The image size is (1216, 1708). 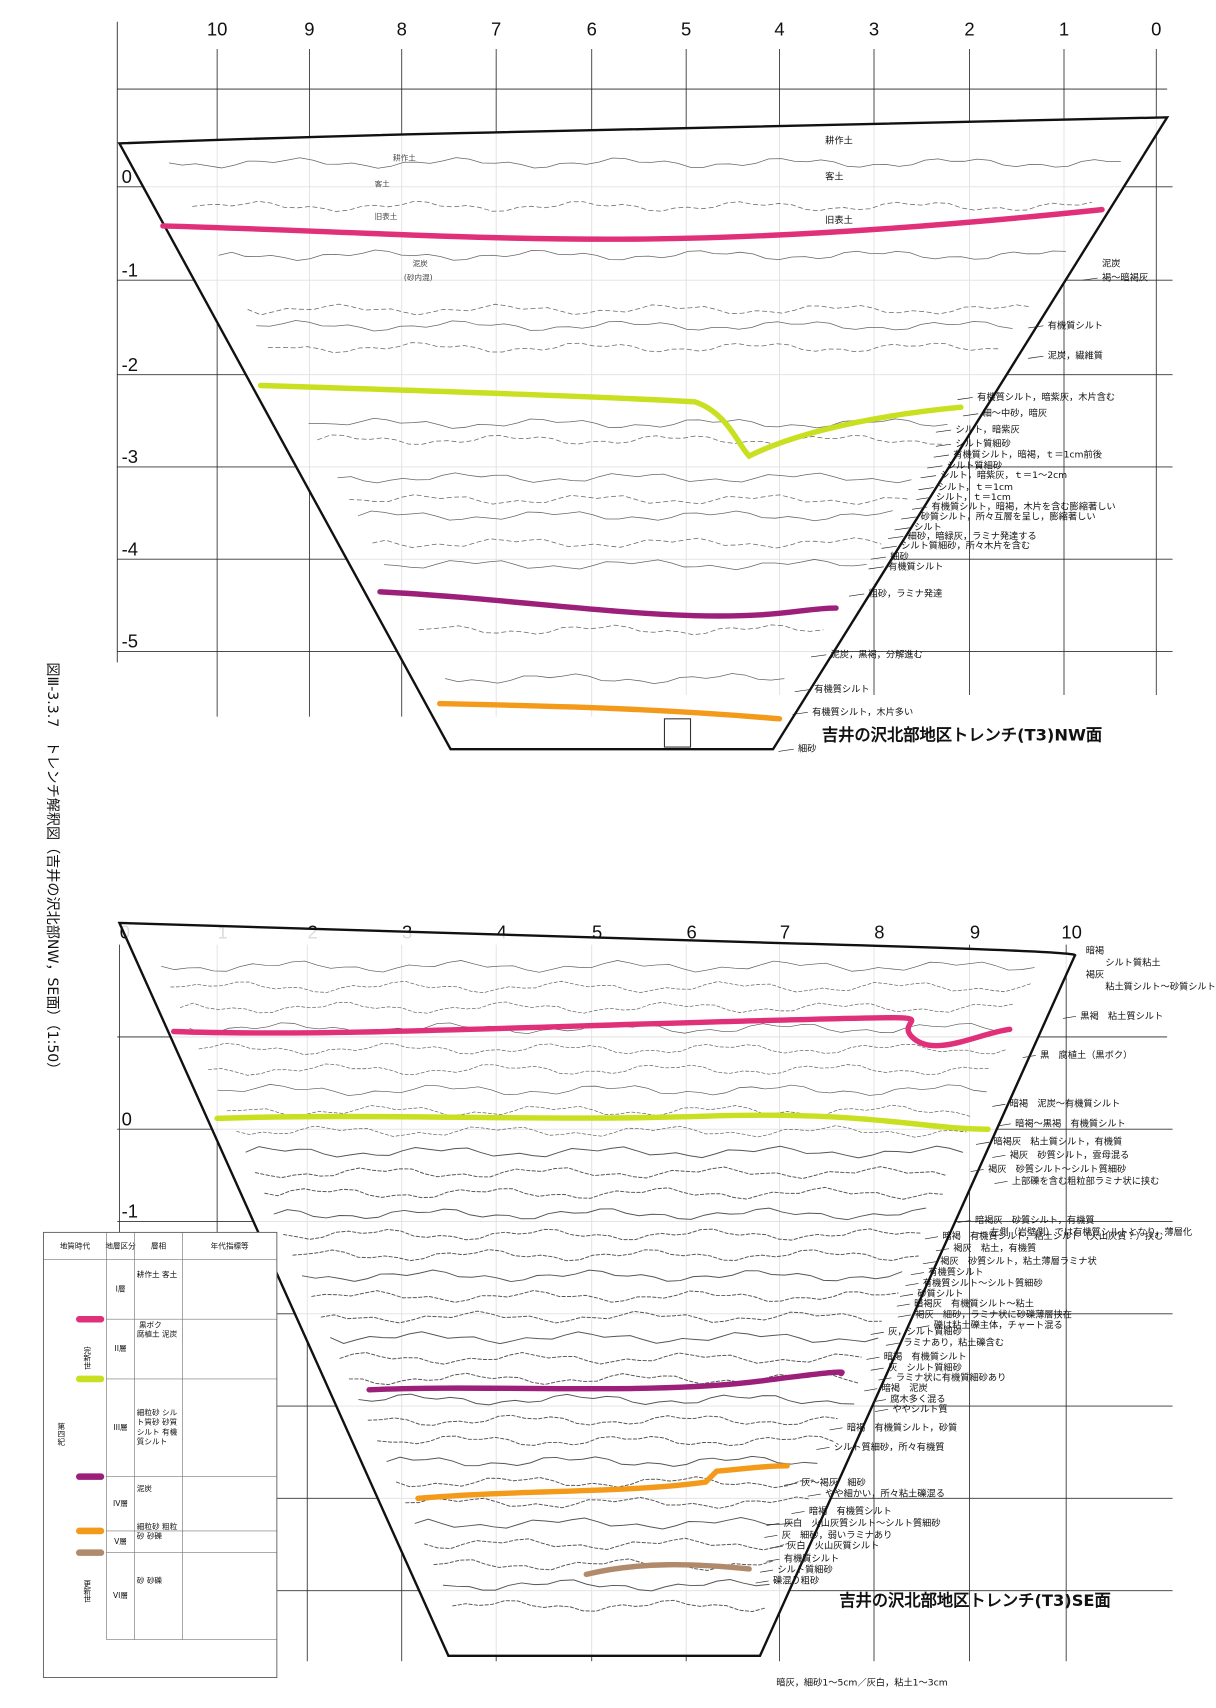 What do you see at coordinates (144, 1488) in the screenshot?
I see `legend-facies-box: 泥炭` at bounding box center [144, 1488].